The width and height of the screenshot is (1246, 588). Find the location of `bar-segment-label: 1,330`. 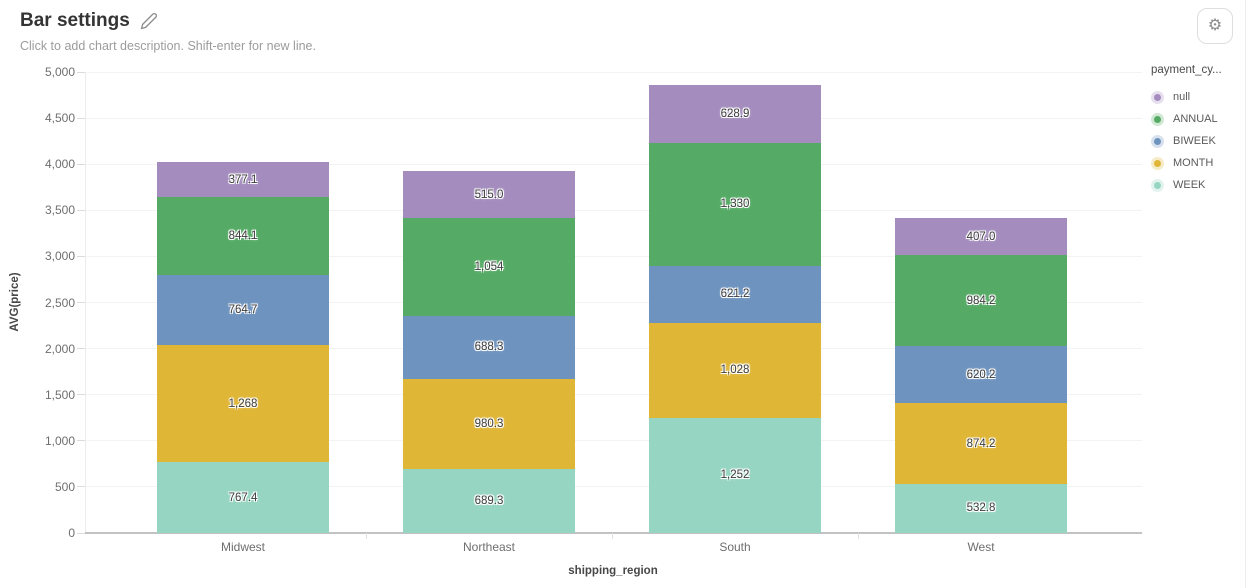

bar-segment-label: 1,330 is located at coordinates (735, 204).